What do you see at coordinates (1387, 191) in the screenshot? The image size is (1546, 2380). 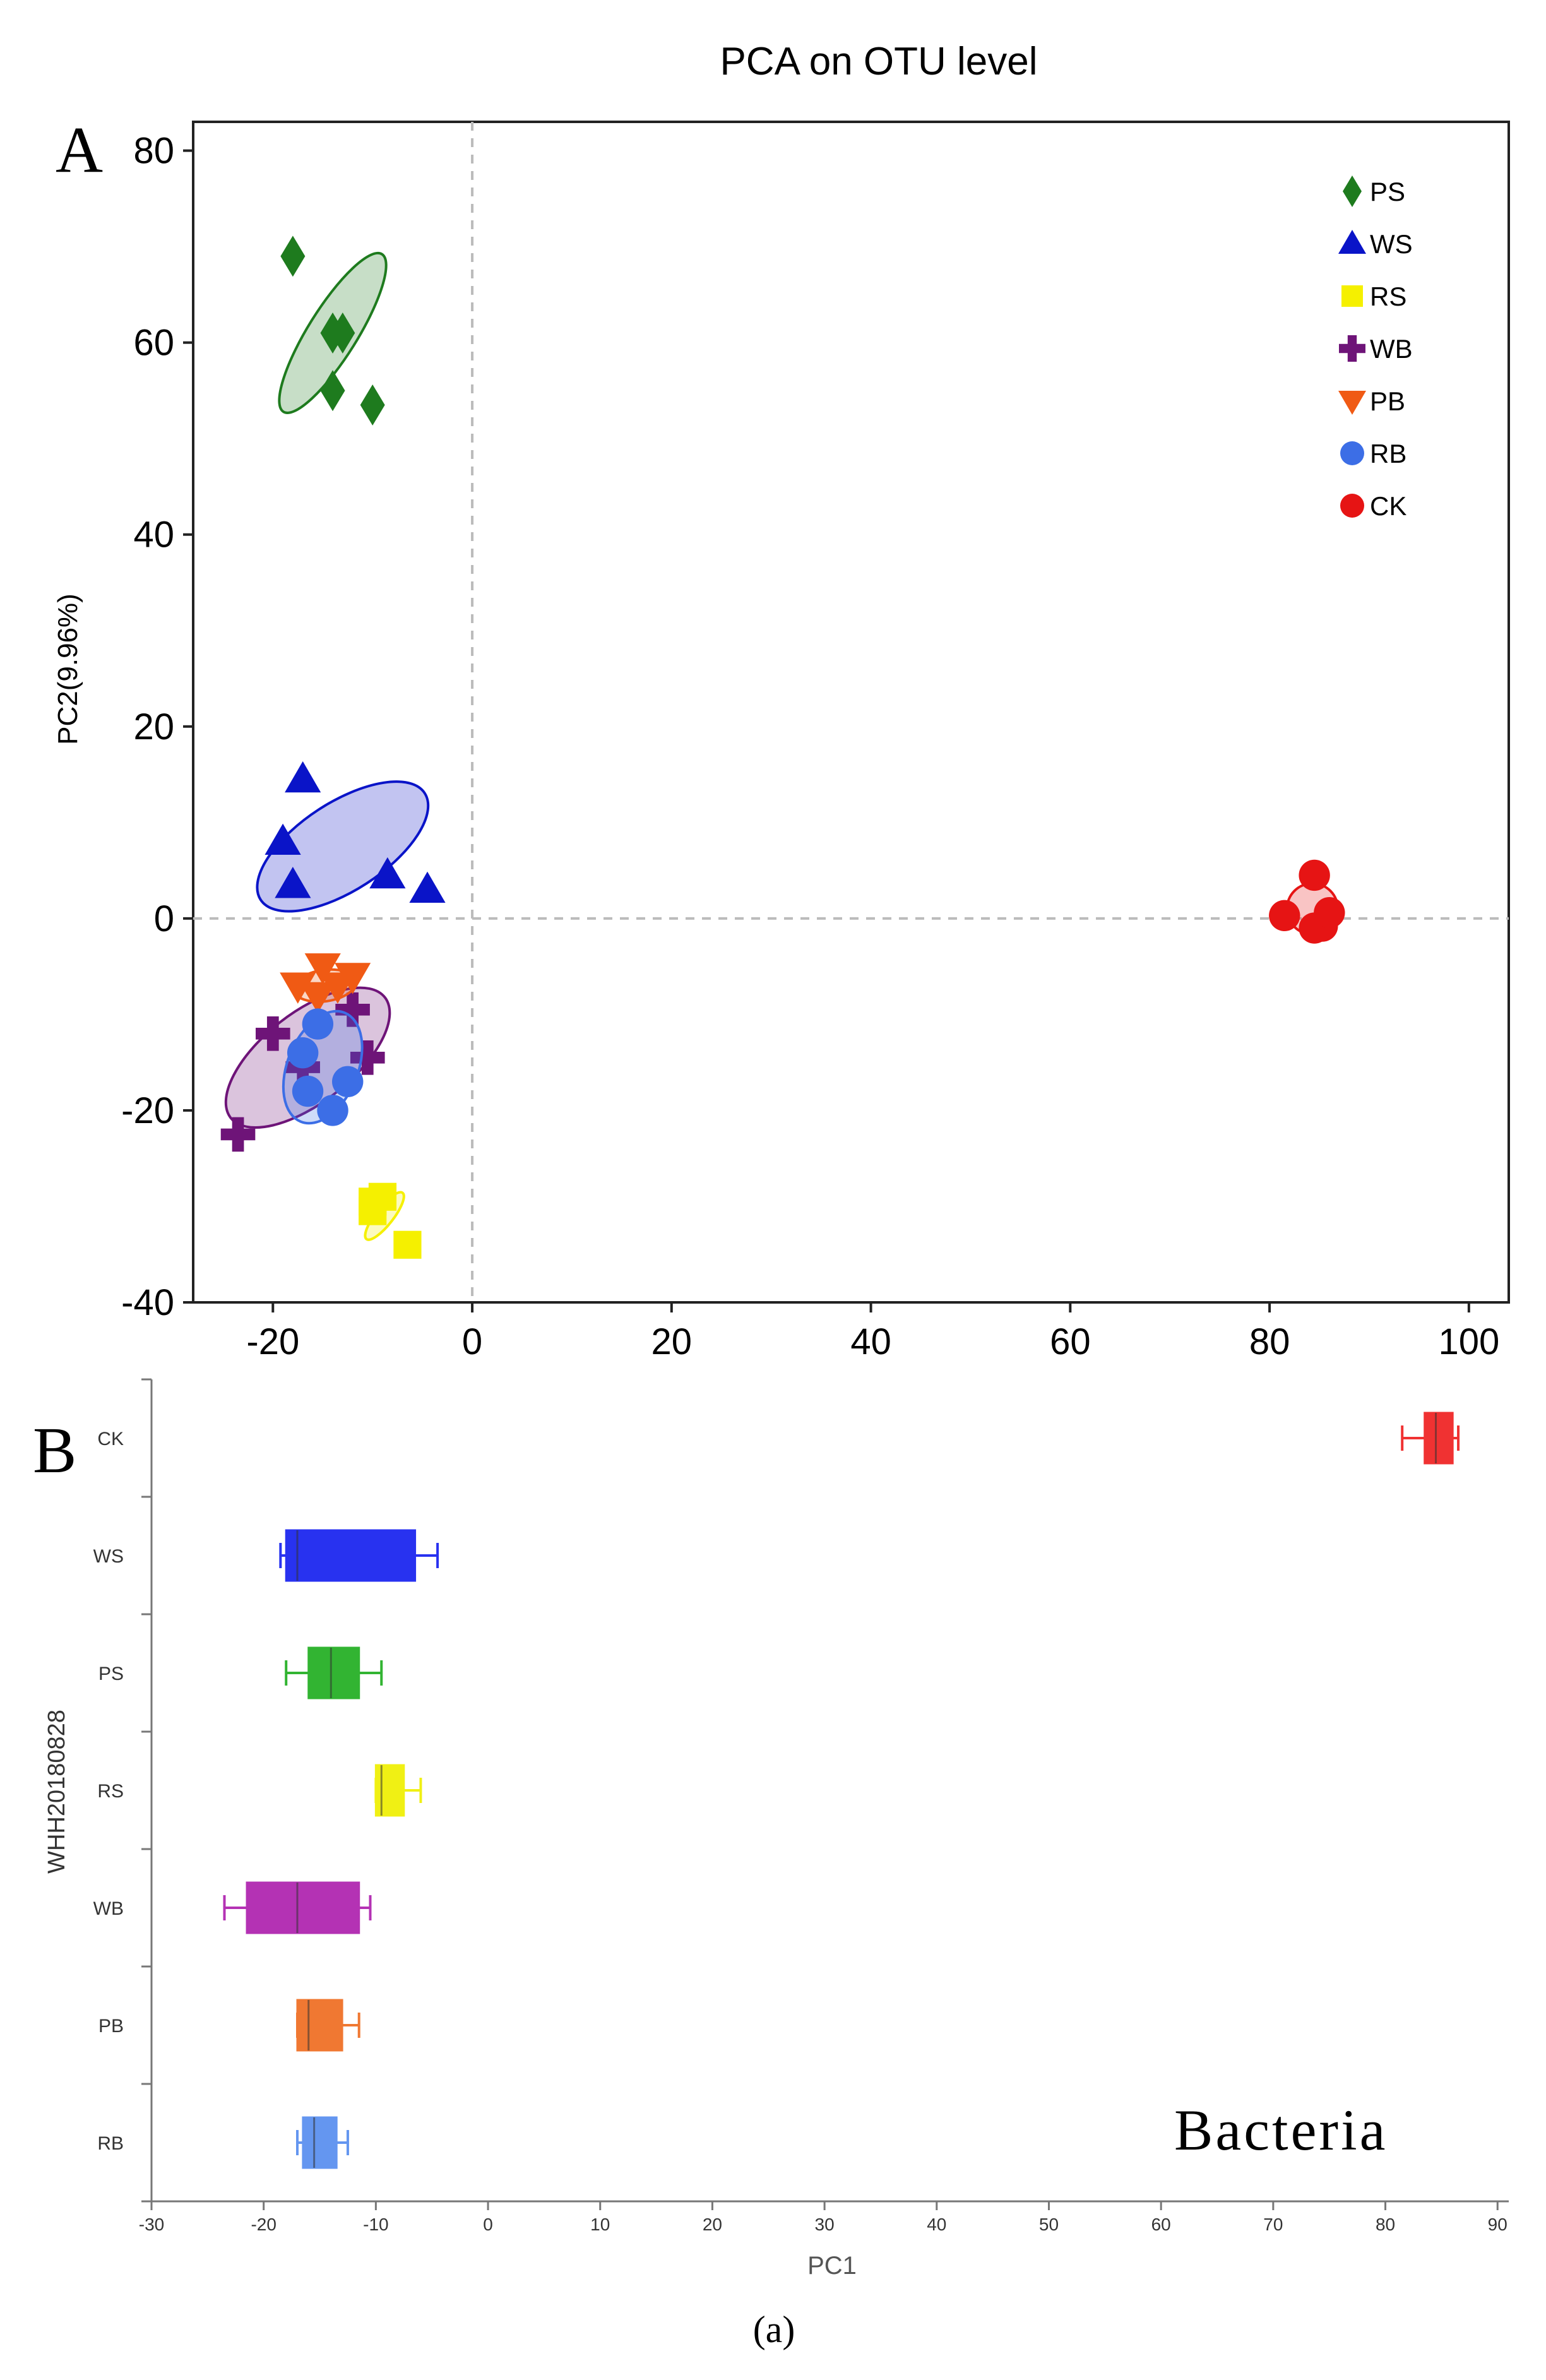 I see `legend-label-ps: PS` at bounding box center [1387, 191].